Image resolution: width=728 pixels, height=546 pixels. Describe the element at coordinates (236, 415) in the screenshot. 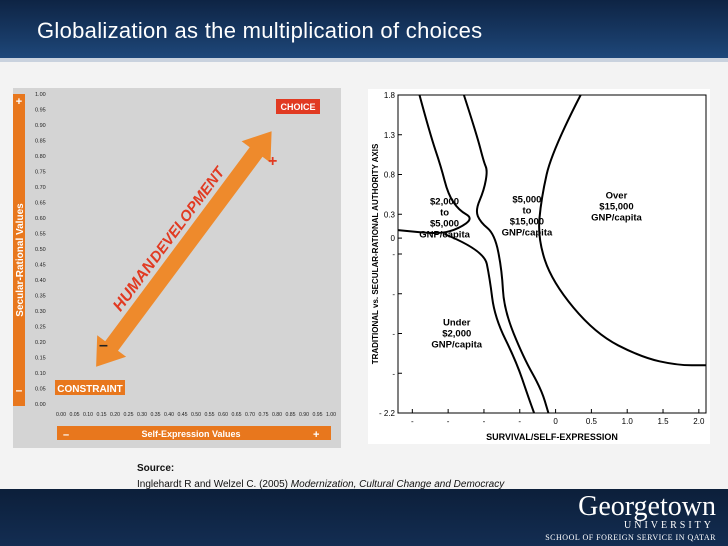

I see `x-tick-label: 0.65` at that location.